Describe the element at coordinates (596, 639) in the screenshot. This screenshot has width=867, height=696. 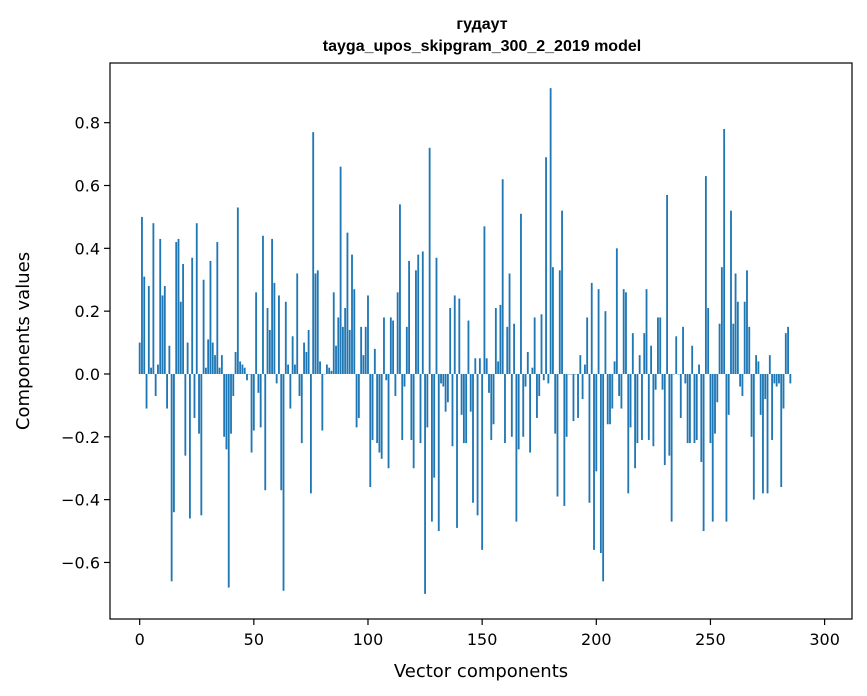
I see `x-tick-label: 200` at that location.